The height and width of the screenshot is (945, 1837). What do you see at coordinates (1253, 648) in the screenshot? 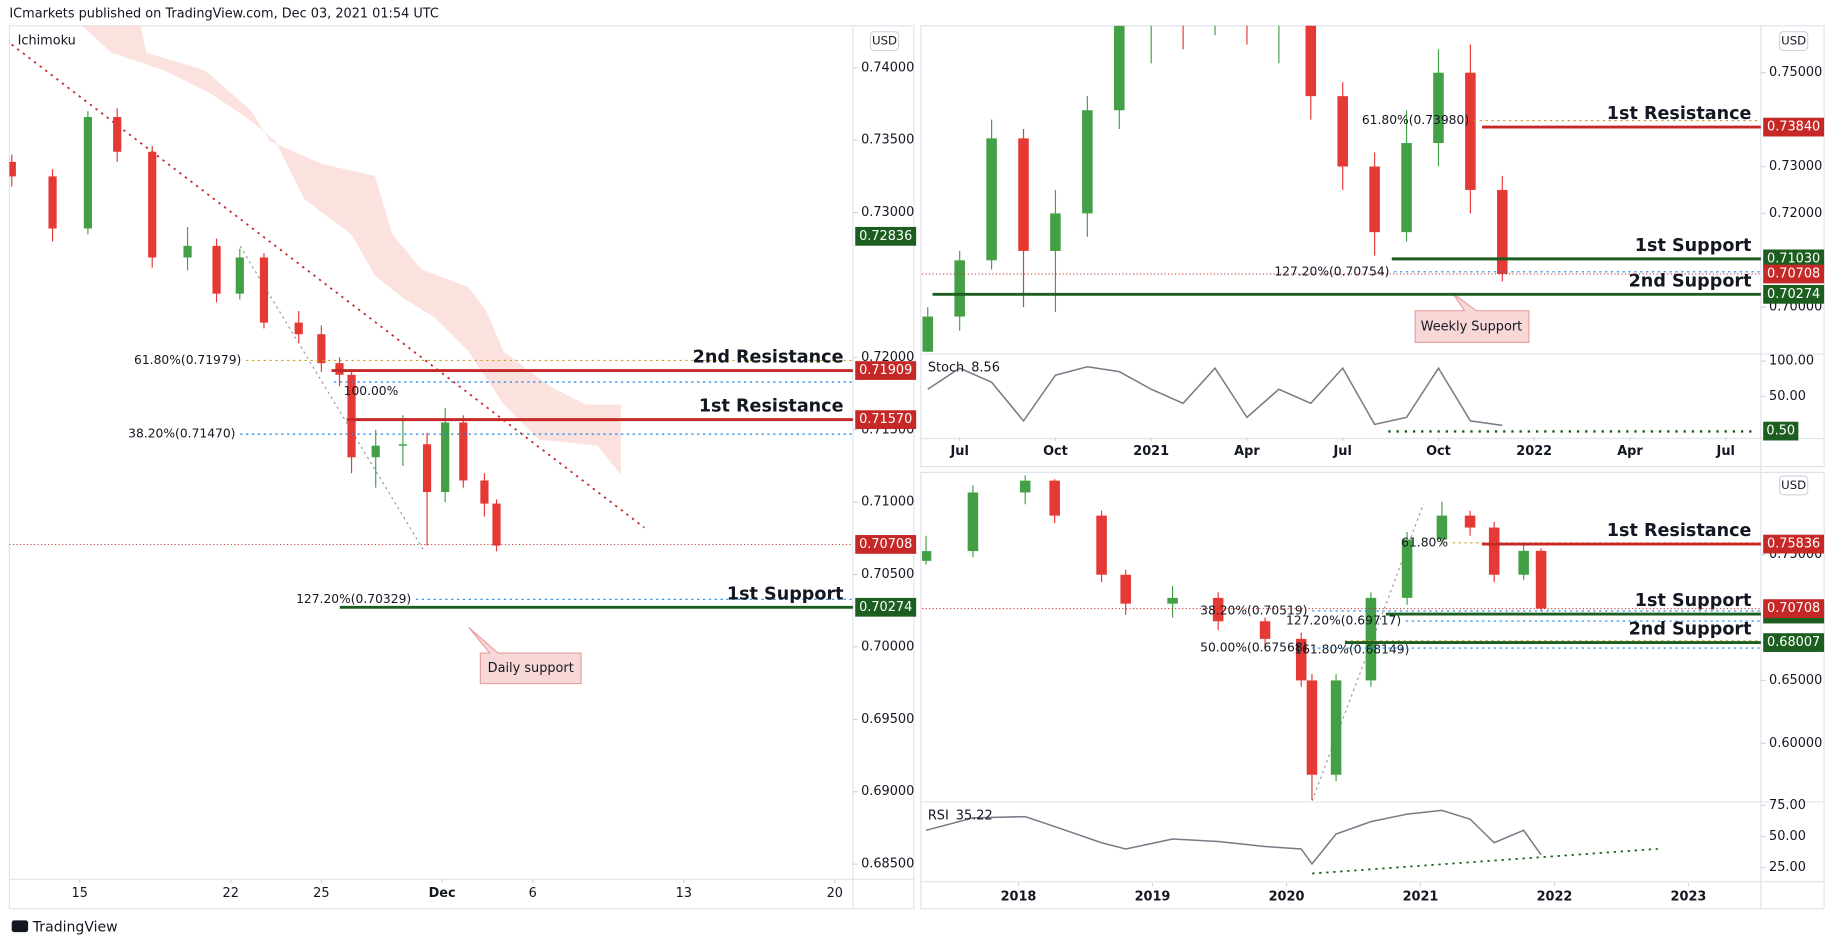
I see `fib-label: 50.00%(0.67568)` at bounding box center [1253, 648].